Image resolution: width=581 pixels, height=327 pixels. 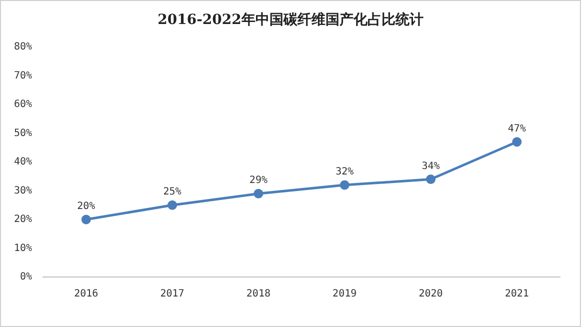 What do you see at coordinates (258, 294) in the screenshot?
I see `x-tick-label: 2018` at bounding box center [258, 294].